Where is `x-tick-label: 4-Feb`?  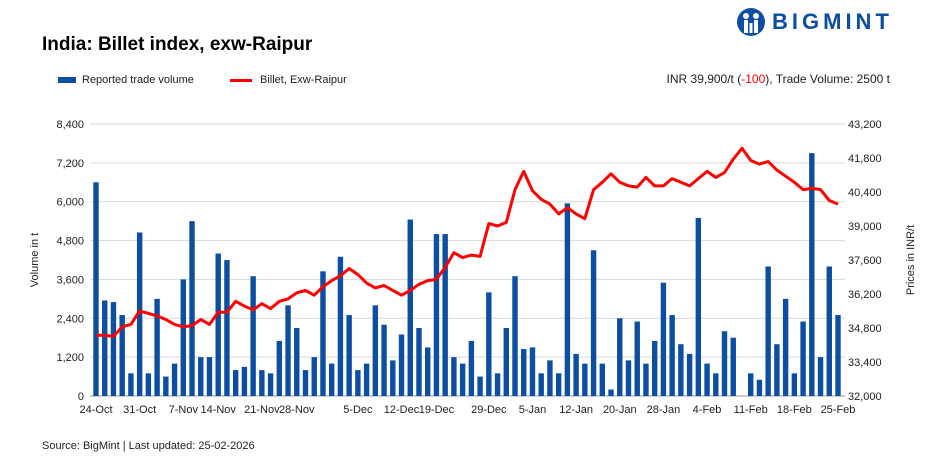 x-tick-label: 4-Feb is located at coordinates (707, 410).